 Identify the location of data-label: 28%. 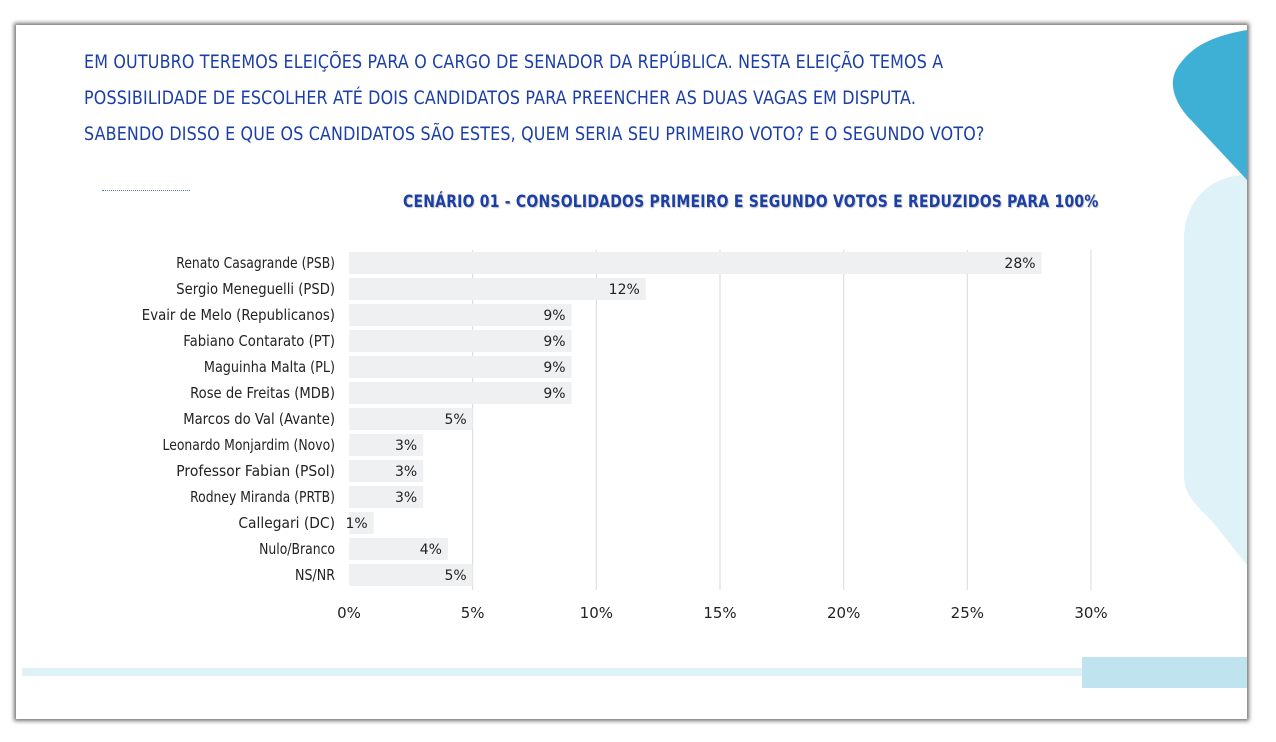
(1019, 264).